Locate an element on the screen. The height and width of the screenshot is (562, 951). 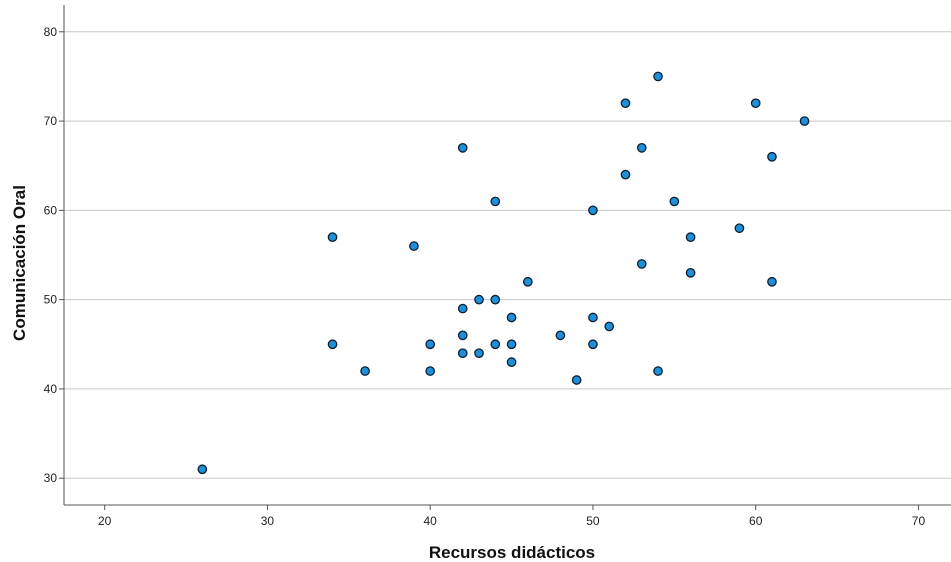
y-tick-label: 70 is located at coordinates (51, 121).